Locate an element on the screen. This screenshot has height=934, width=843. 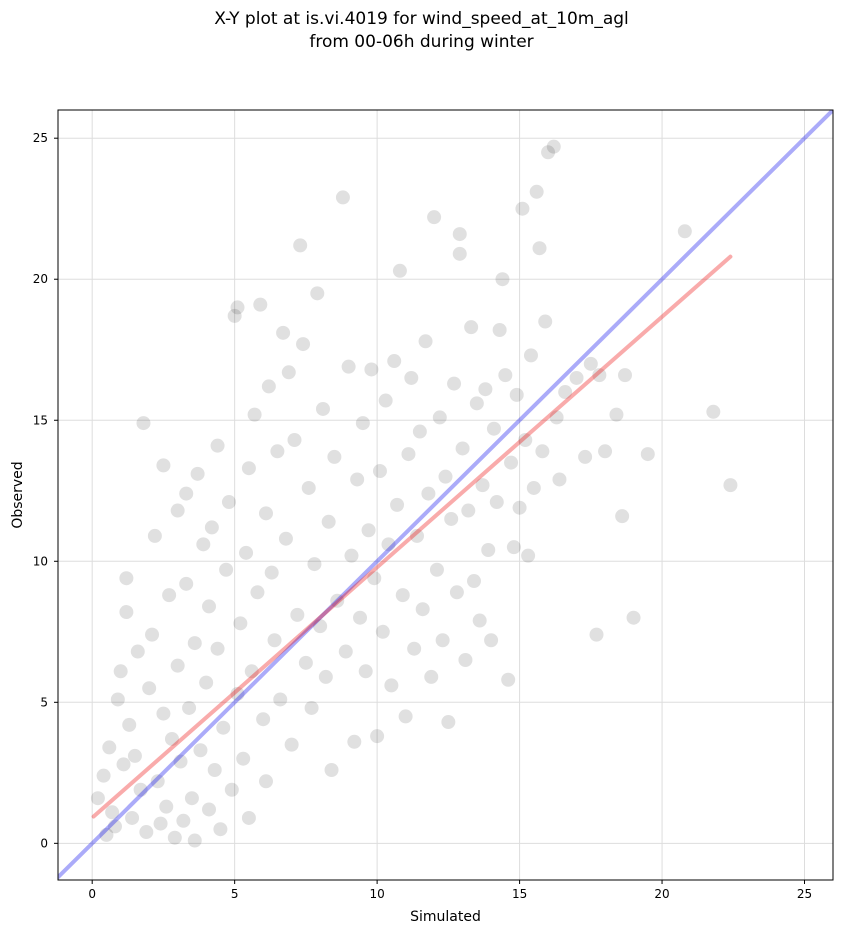
y-tick-label: 0 is located at coordinates (44, 843).